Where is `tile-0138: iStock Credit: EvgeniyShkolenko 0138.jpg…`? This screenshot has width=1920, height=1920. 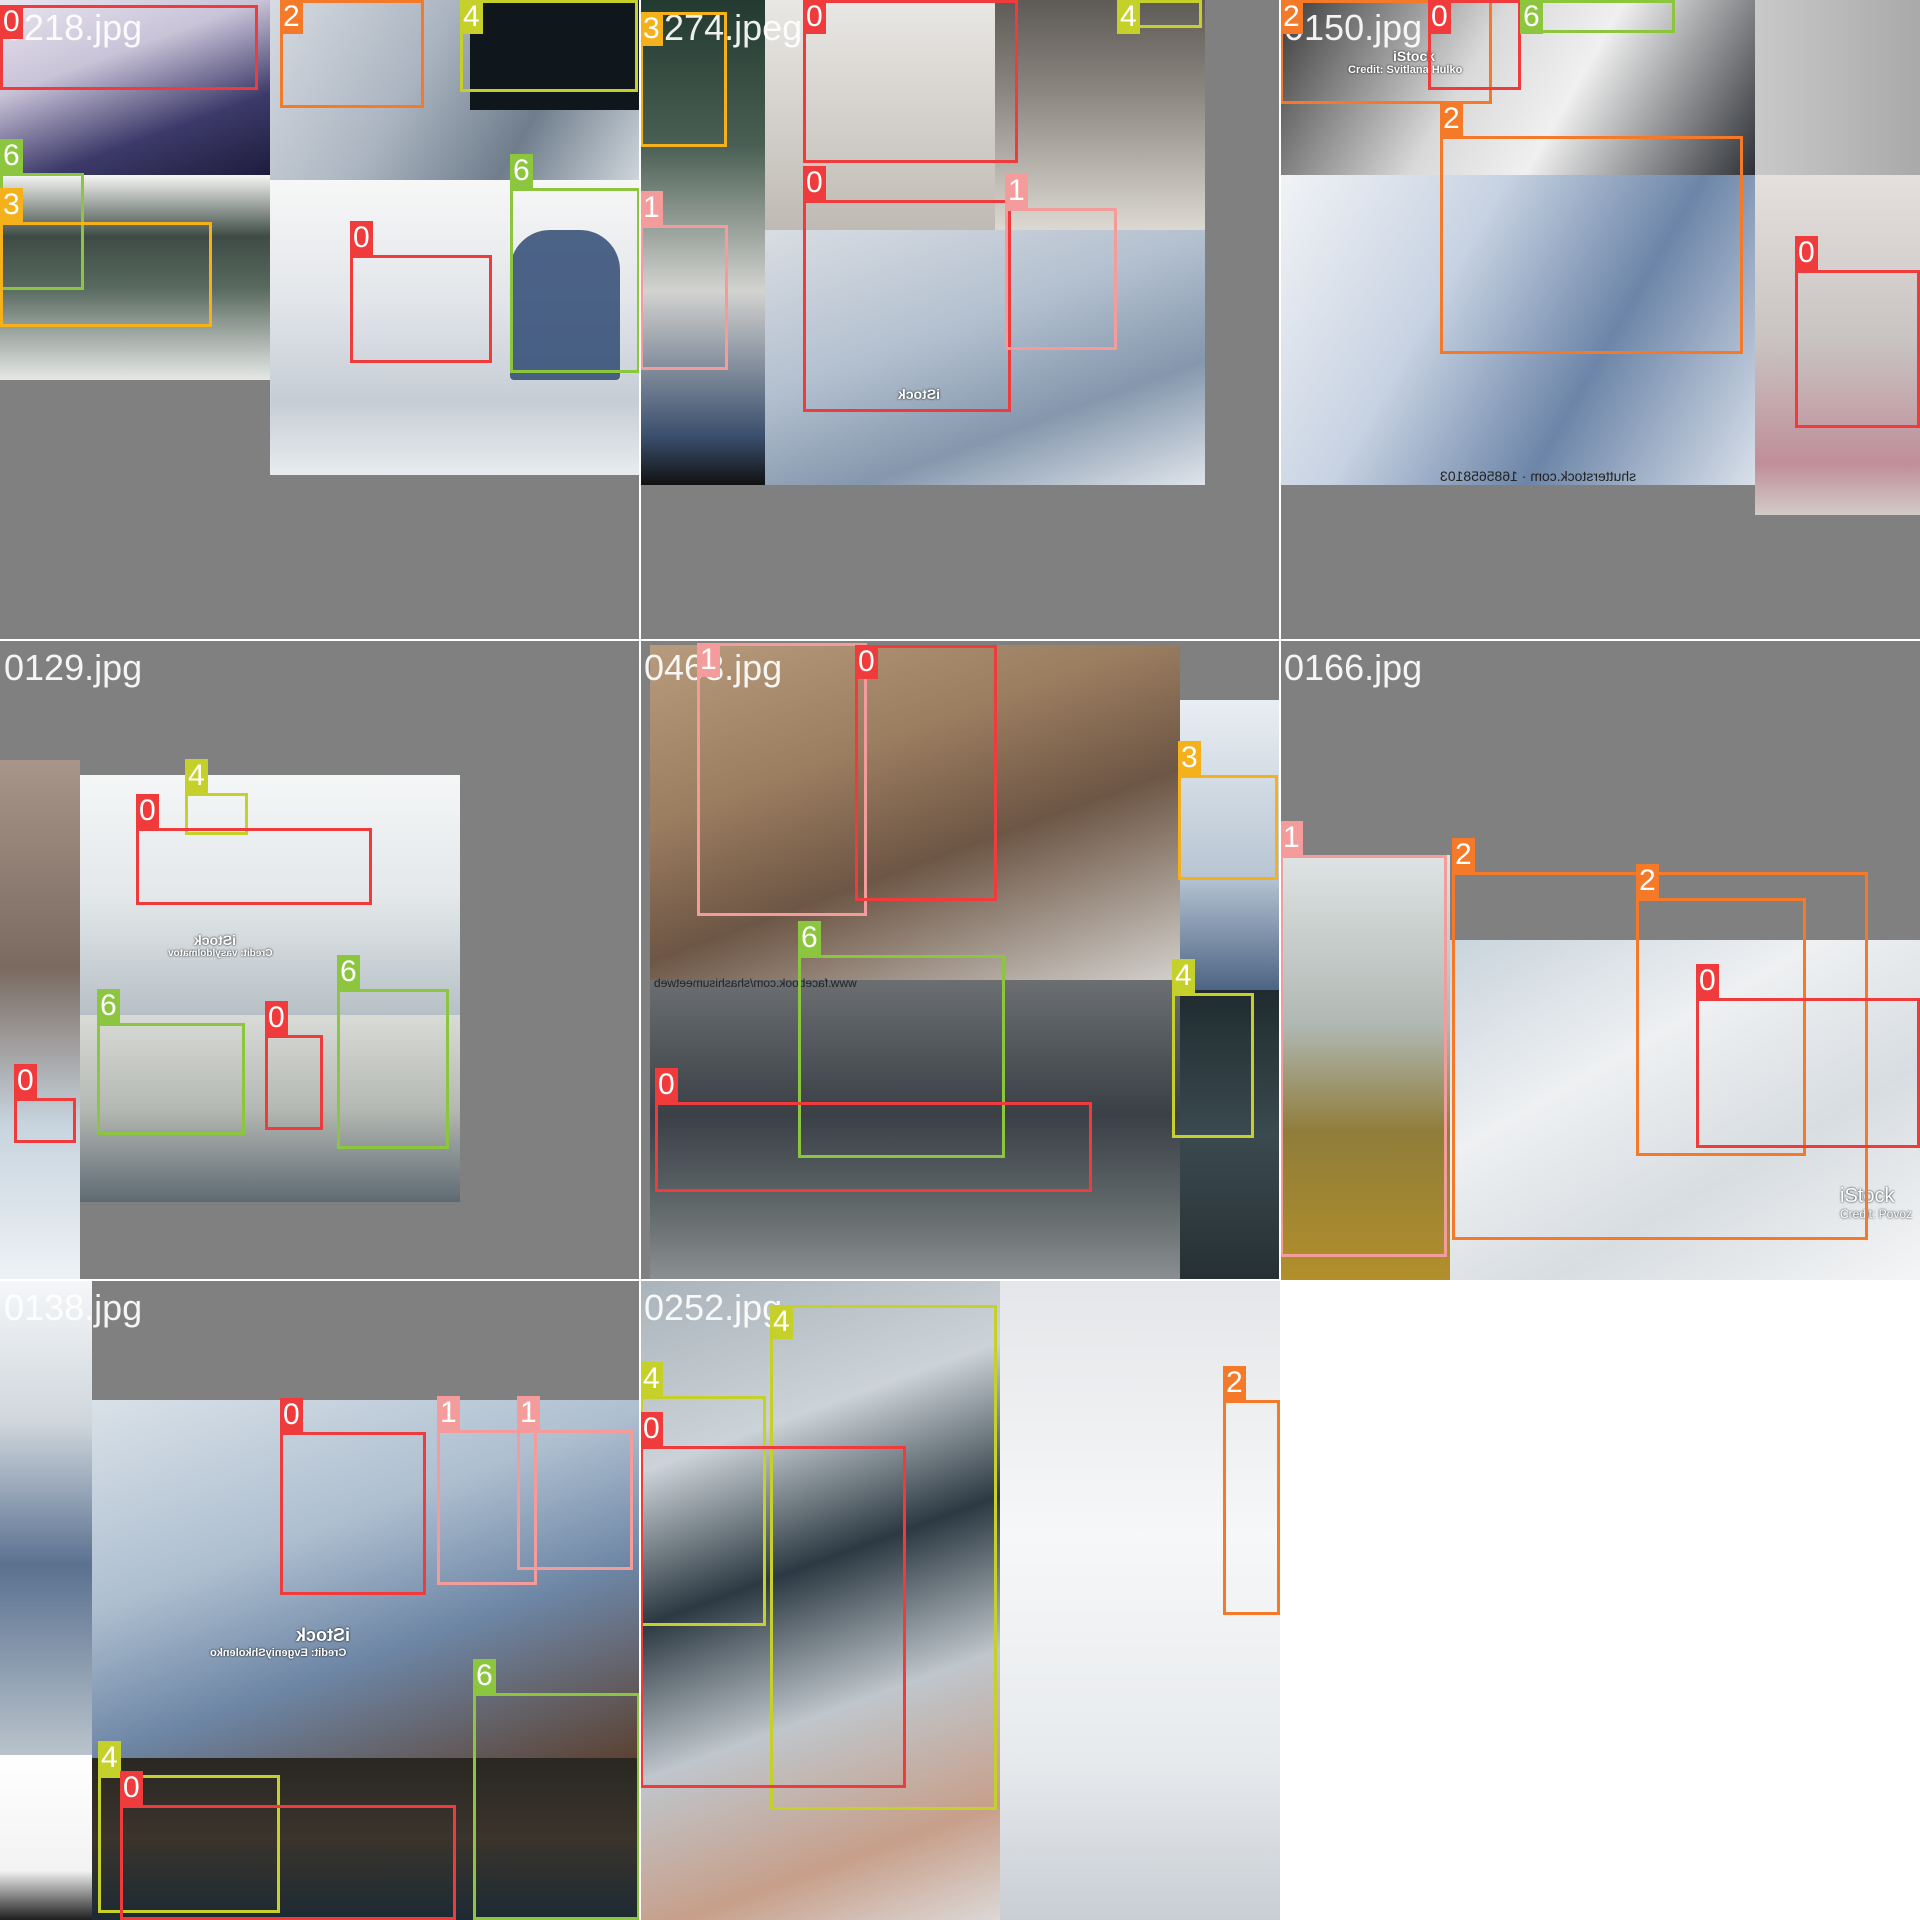
tile-0138: iStock Credit: EvgeniyShkolenko 0138.jpg… is located at coordinates (320, 1600).